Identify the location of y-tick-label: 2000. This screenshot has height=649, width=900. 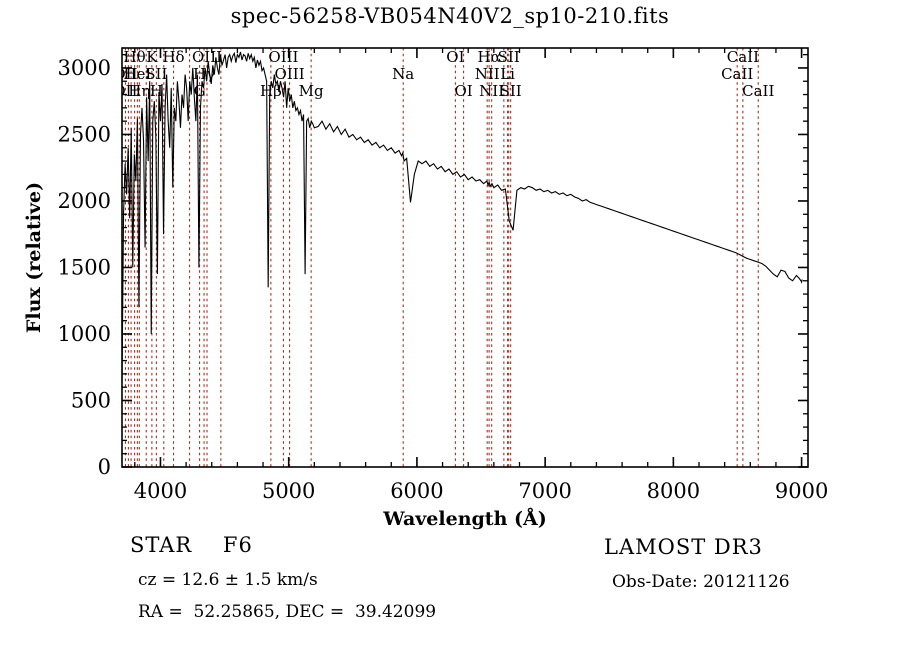
(84, 201).